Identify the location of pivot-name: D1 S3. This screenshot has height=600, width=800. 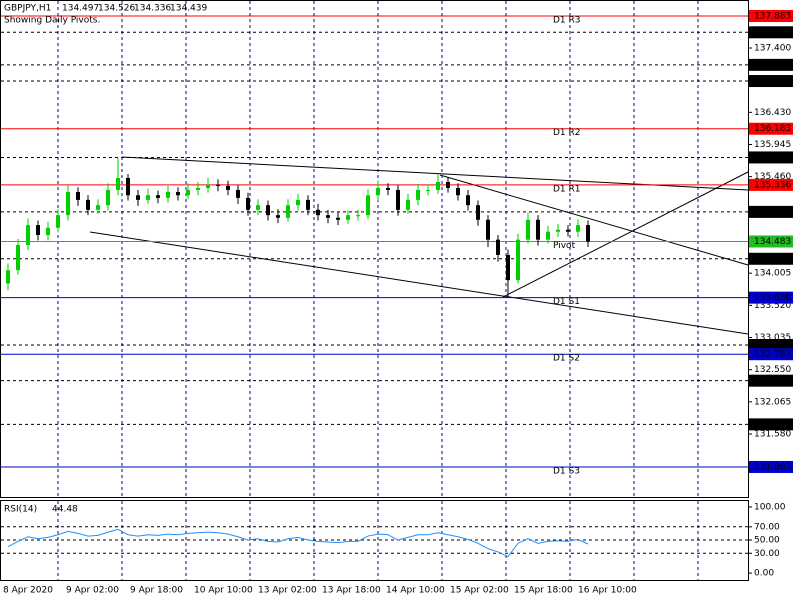
(566, 471).